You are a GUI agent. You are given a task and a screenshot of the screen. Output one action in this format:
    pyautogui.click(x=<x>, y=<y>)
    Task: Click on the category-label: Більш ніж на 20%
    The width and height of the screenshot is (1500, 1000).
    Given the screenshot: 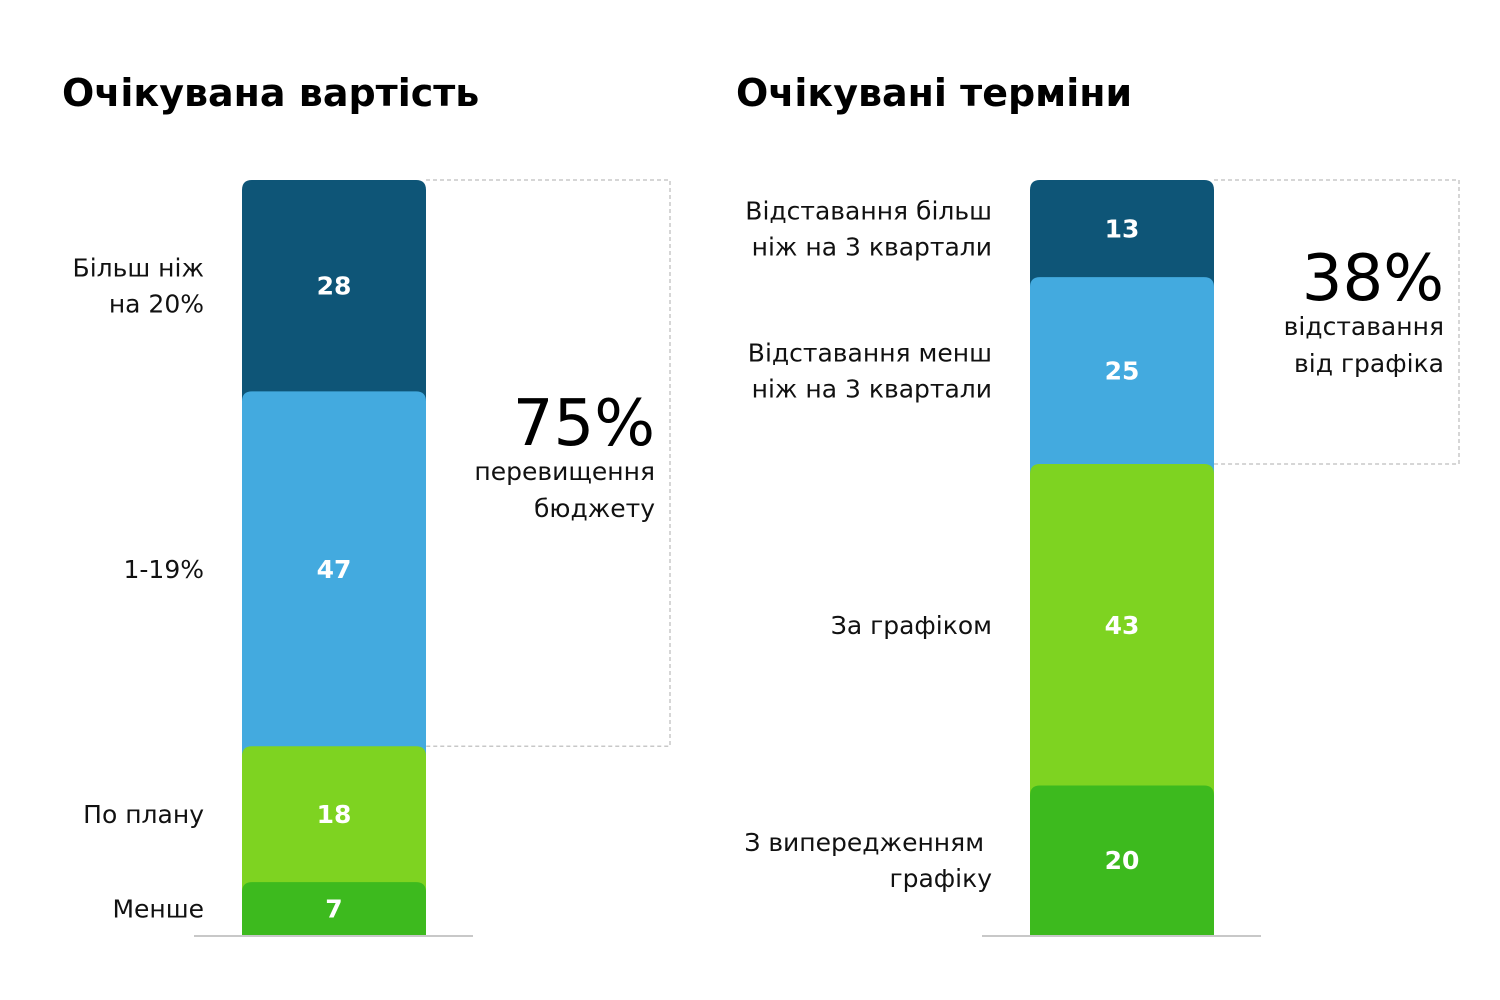 What is the action you would take?
    pyautogui.click(x=138, y=286)
    